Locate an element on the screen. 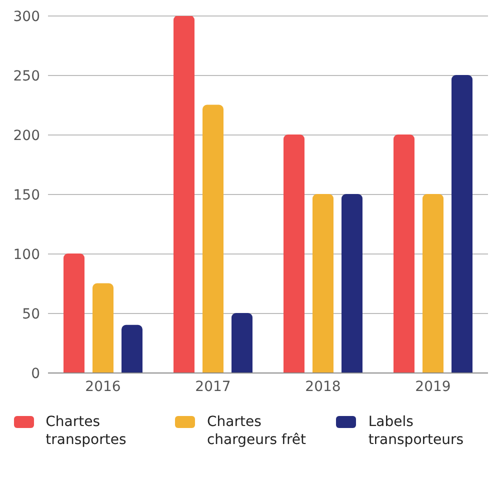  y-tick-label: 150 is located at coordinates (26, 195).